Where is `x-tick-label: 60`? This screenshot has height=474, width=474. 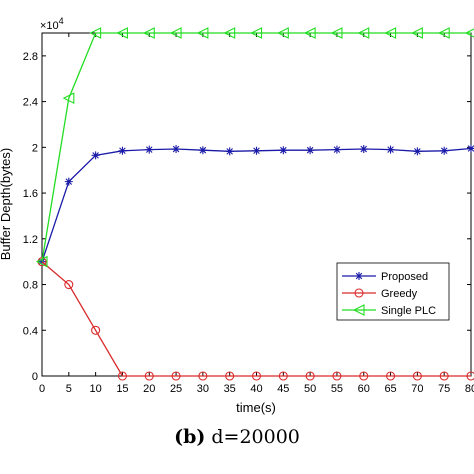 x-tick-label: 60 is located at coordinates (364, 389).